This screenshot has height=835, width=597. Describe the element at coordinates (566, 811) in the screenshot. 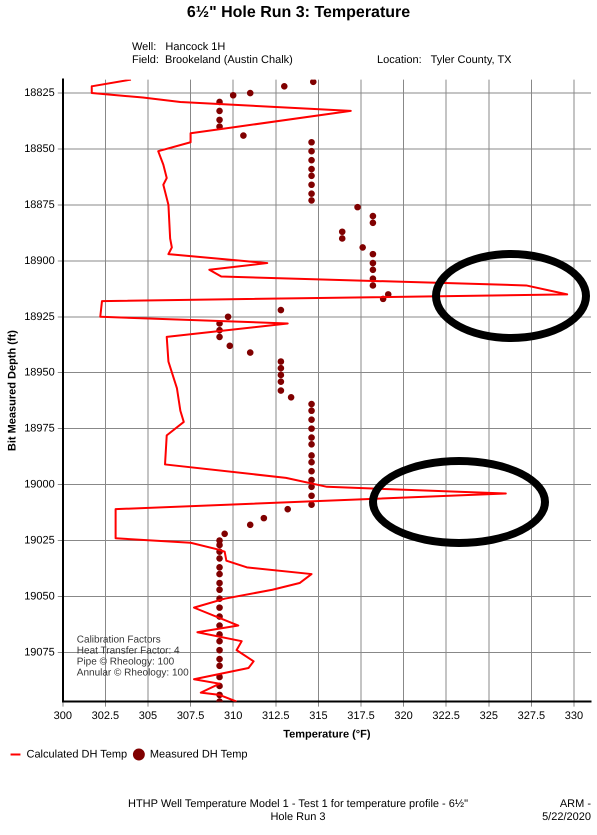

I see `text: ARM - 5/22/2020` at that location.